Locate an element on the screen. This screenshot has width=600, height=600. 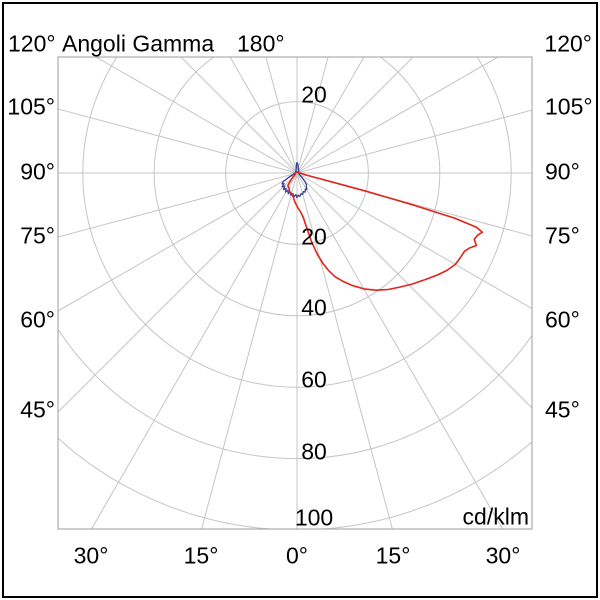
radial-tick-20-upper: 20 is located at coordinates (314, 94).